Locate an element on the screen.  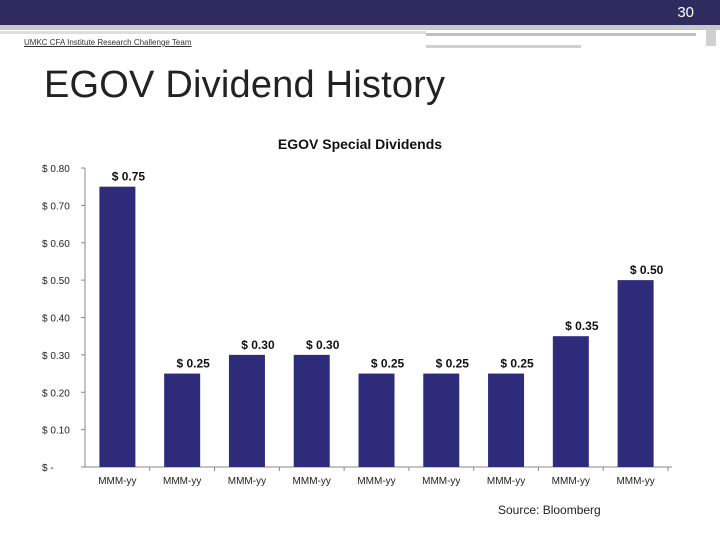
y-tick-label: $ - is located at coordinates (48, 468).